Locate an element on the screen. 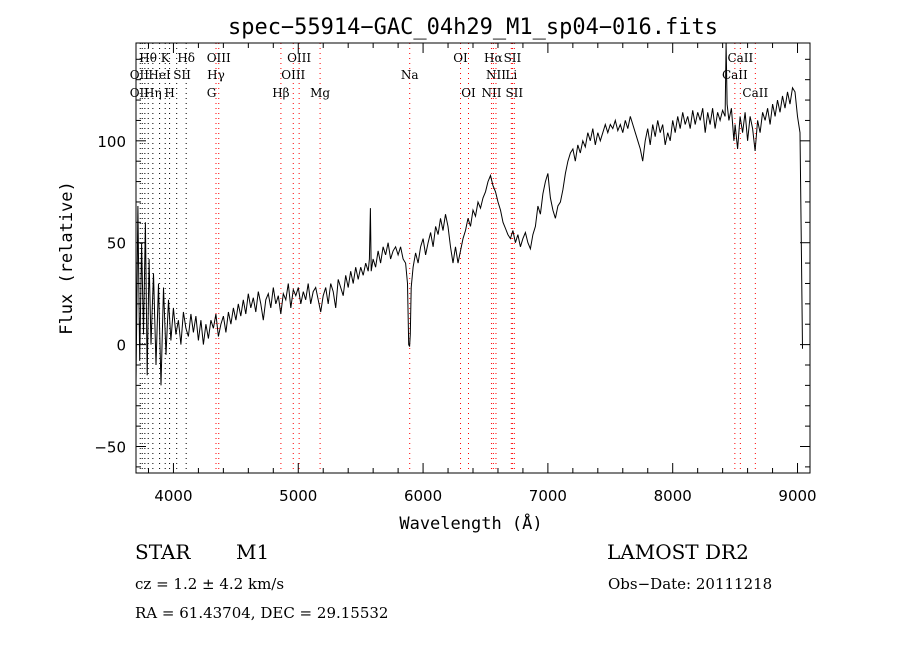 This screenshot has height=650, width=900. line-label: Hα is located at coordinates (493, 58).